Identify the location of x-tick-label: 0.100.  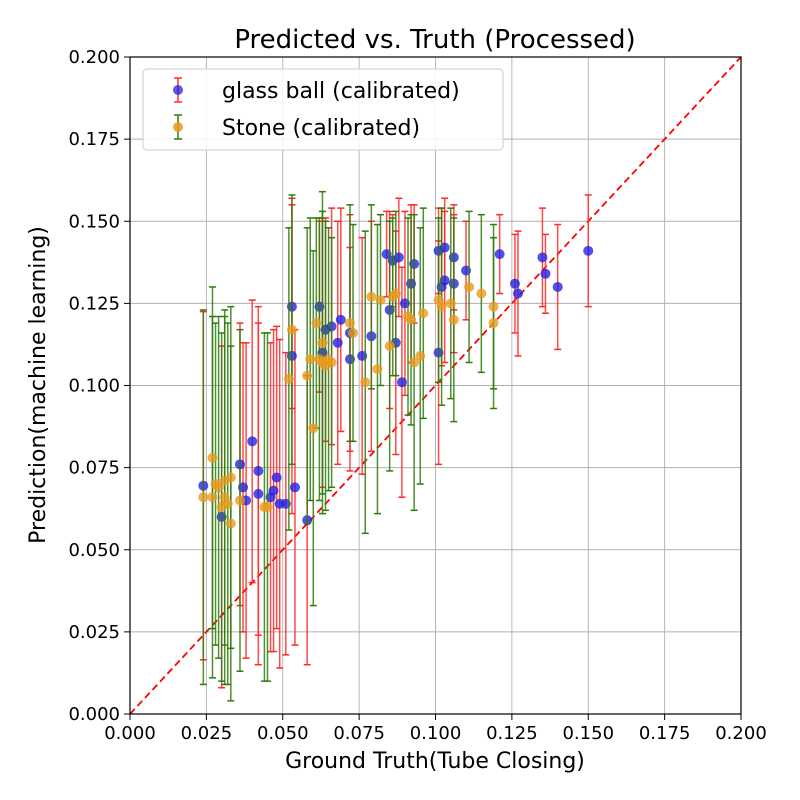
(436, 733).